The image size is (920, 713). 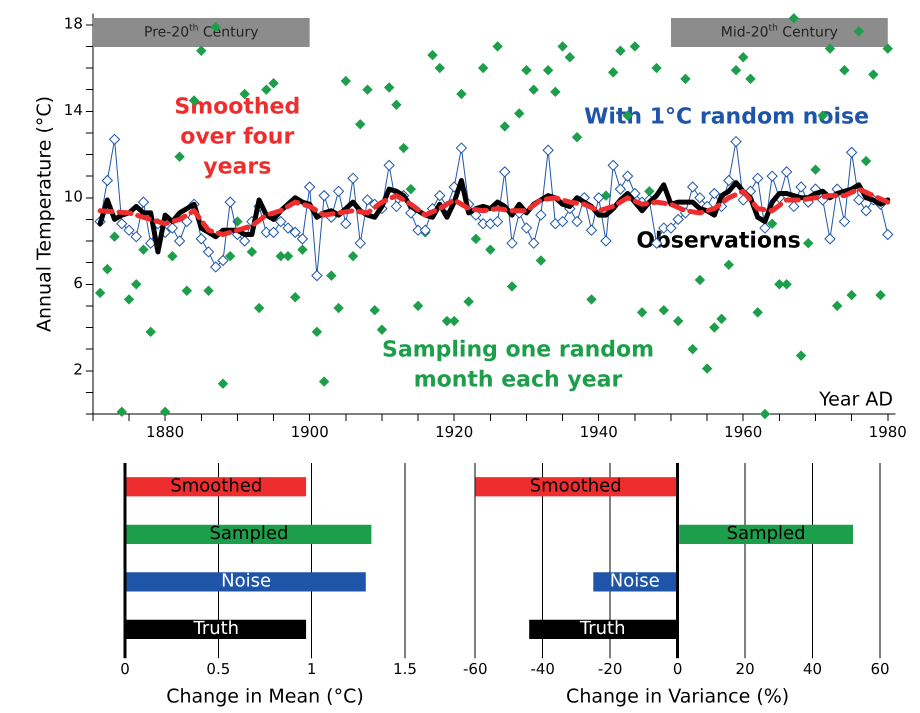 What do you see at coordinates (678, 697) in the screenshot?
I see `x-axis-title: Change in Variance (%)` at bounding box center [678, 697].